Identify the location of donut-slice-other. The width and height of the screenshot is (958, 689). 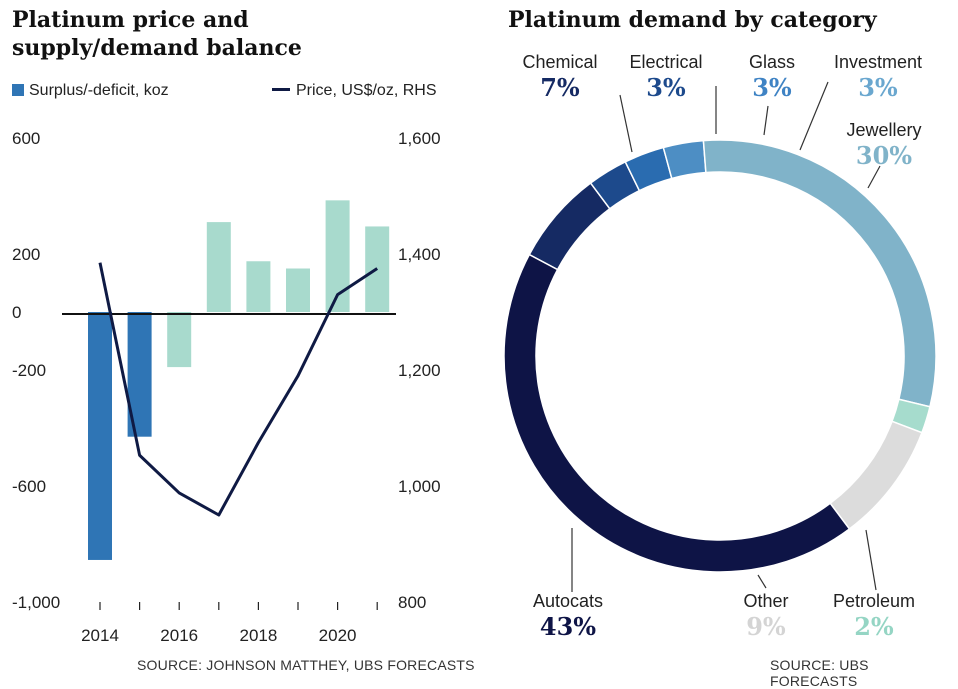
(876, 475).